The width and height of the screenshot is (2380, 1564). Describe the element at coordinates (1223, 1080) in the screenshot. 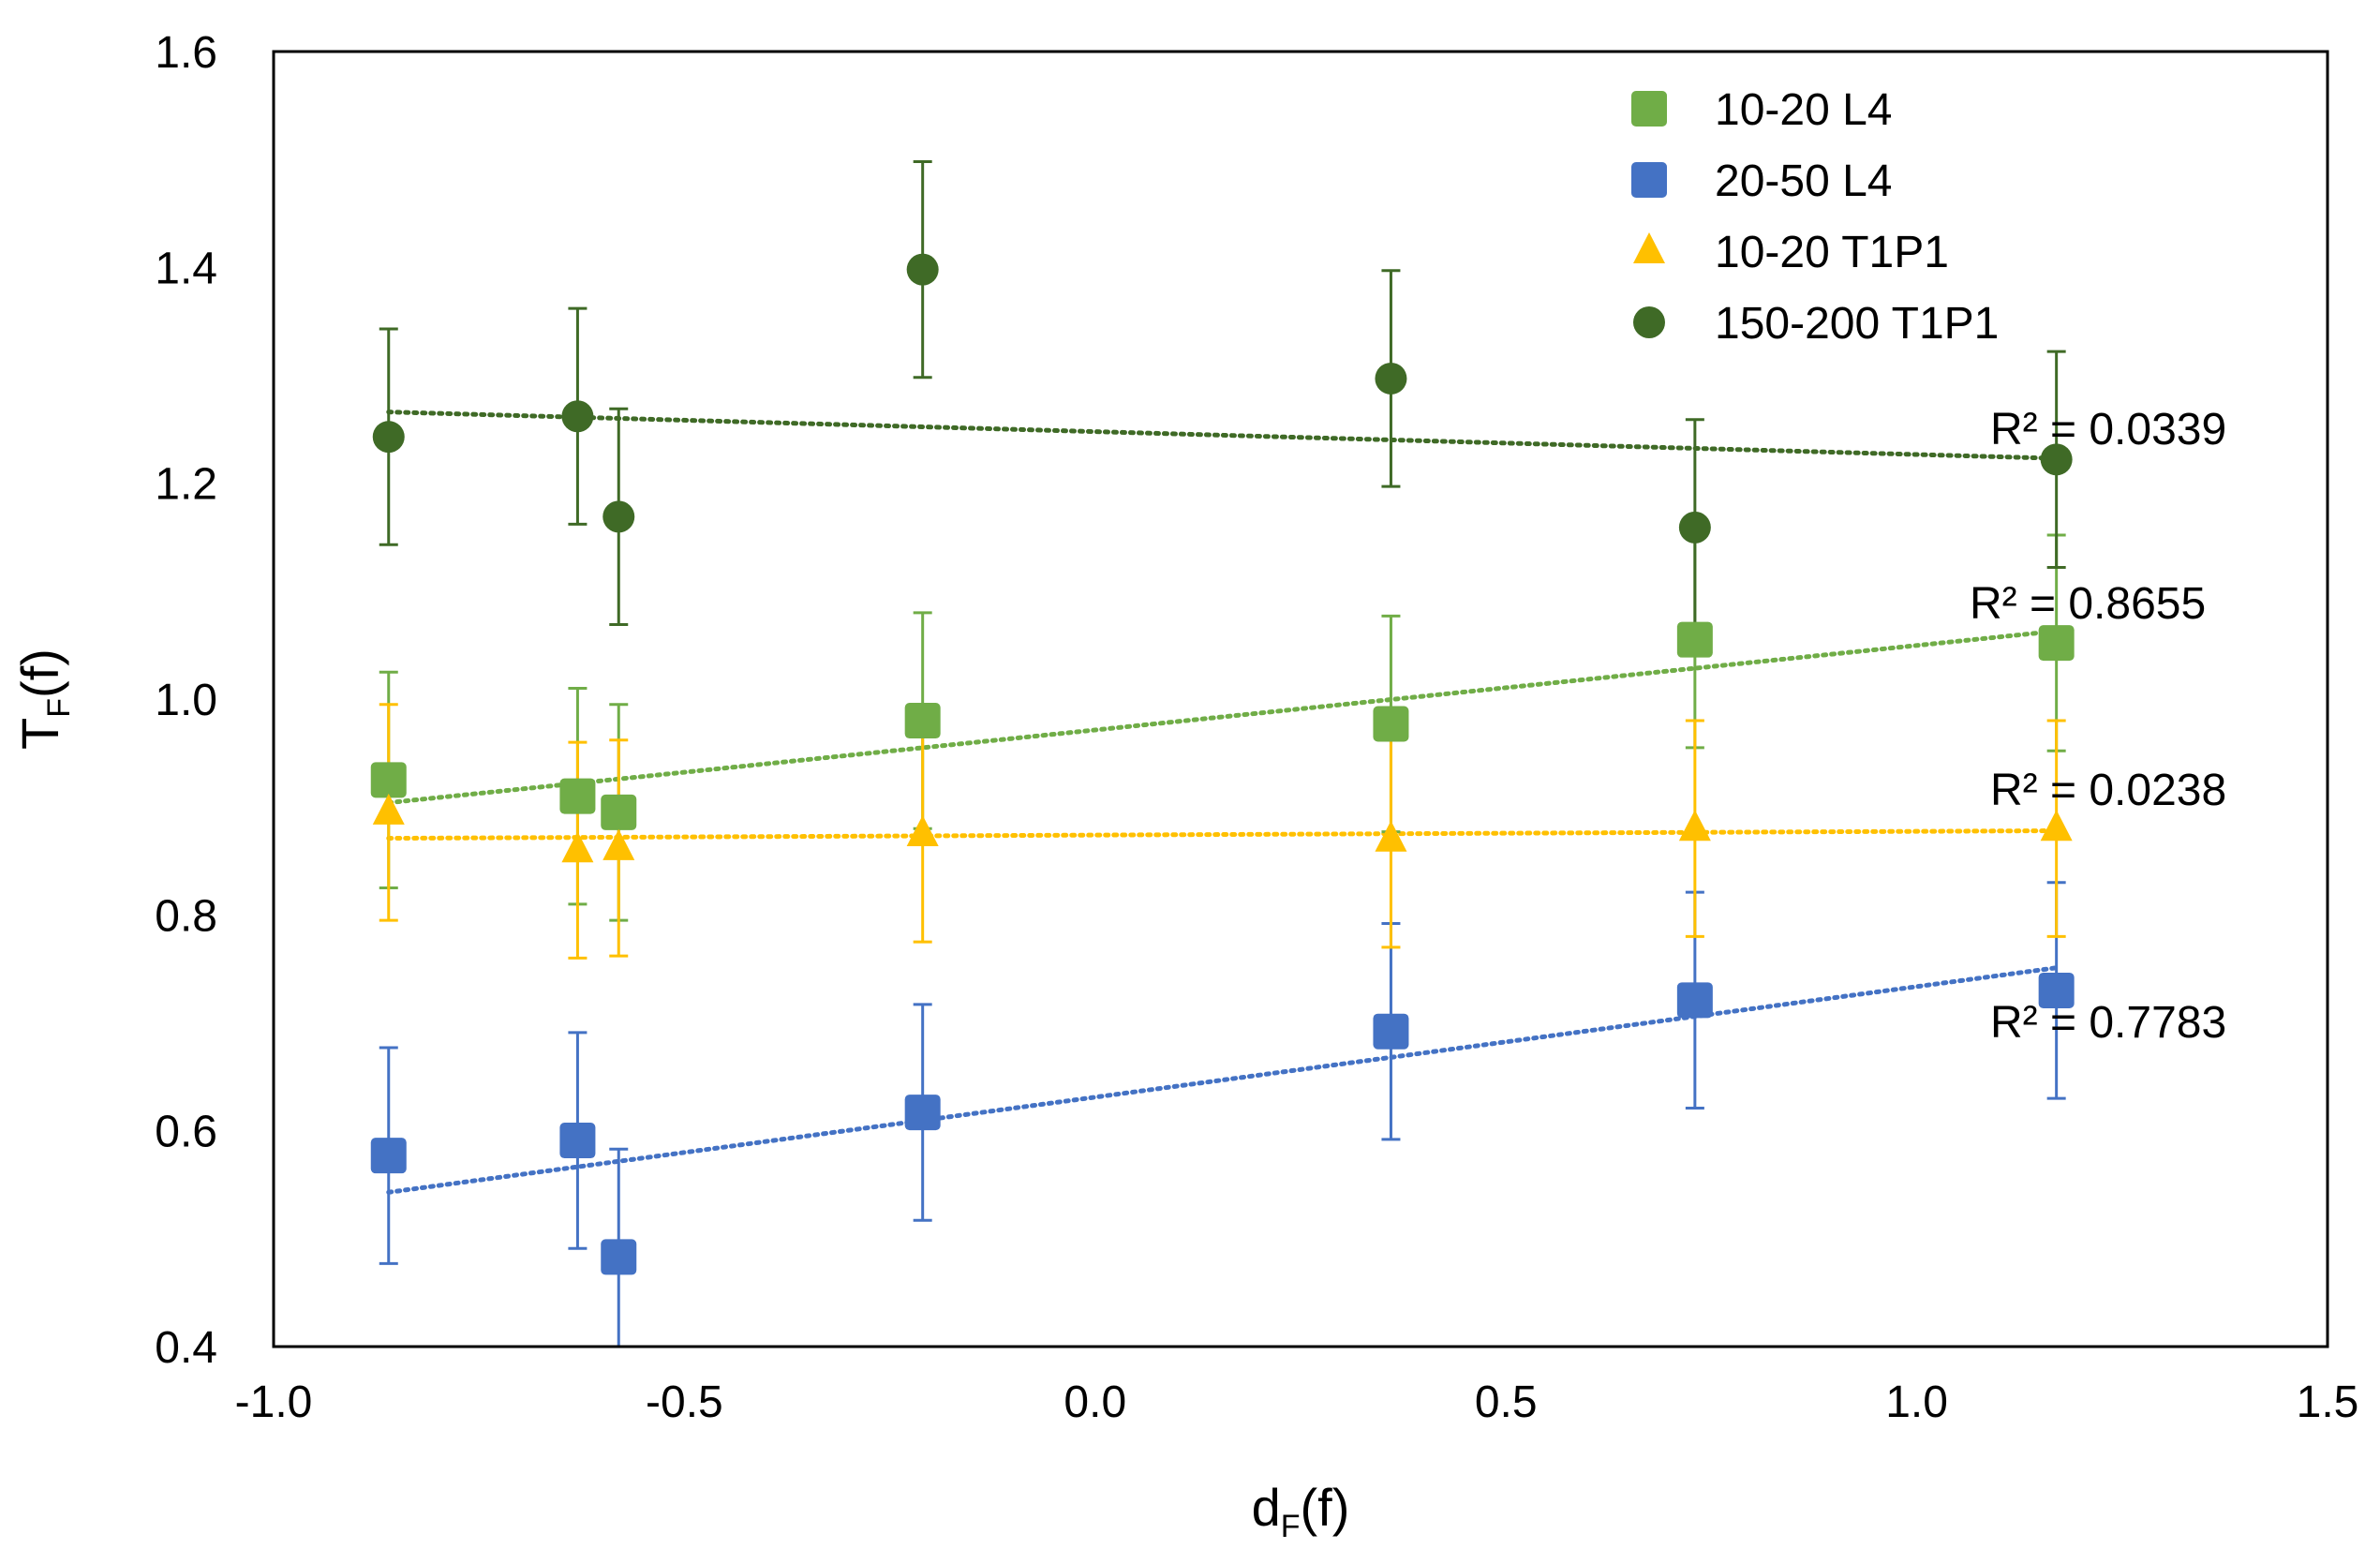

I see `trendline-20-50-l4` at that location.